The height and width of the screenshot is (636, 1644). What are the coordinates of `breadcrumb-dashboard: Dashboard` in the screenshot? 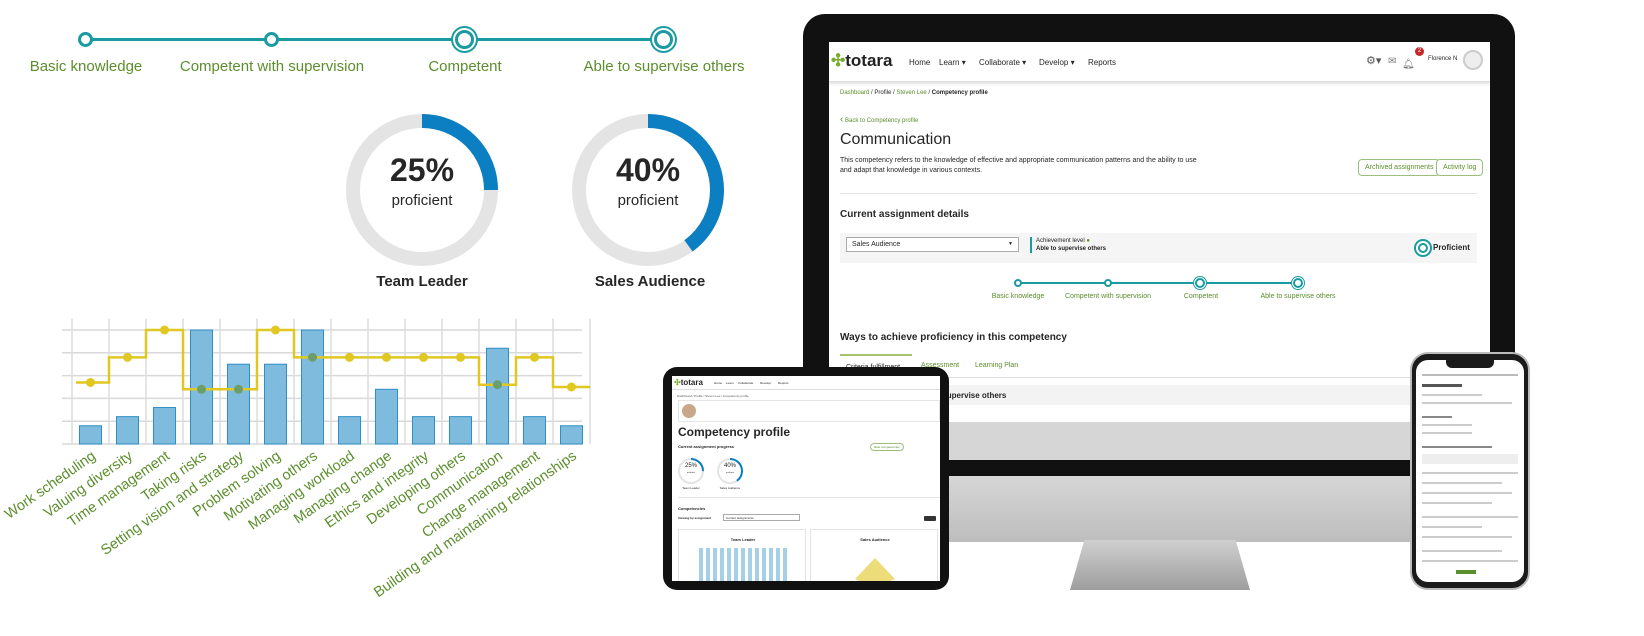 It's located at (855, 93).